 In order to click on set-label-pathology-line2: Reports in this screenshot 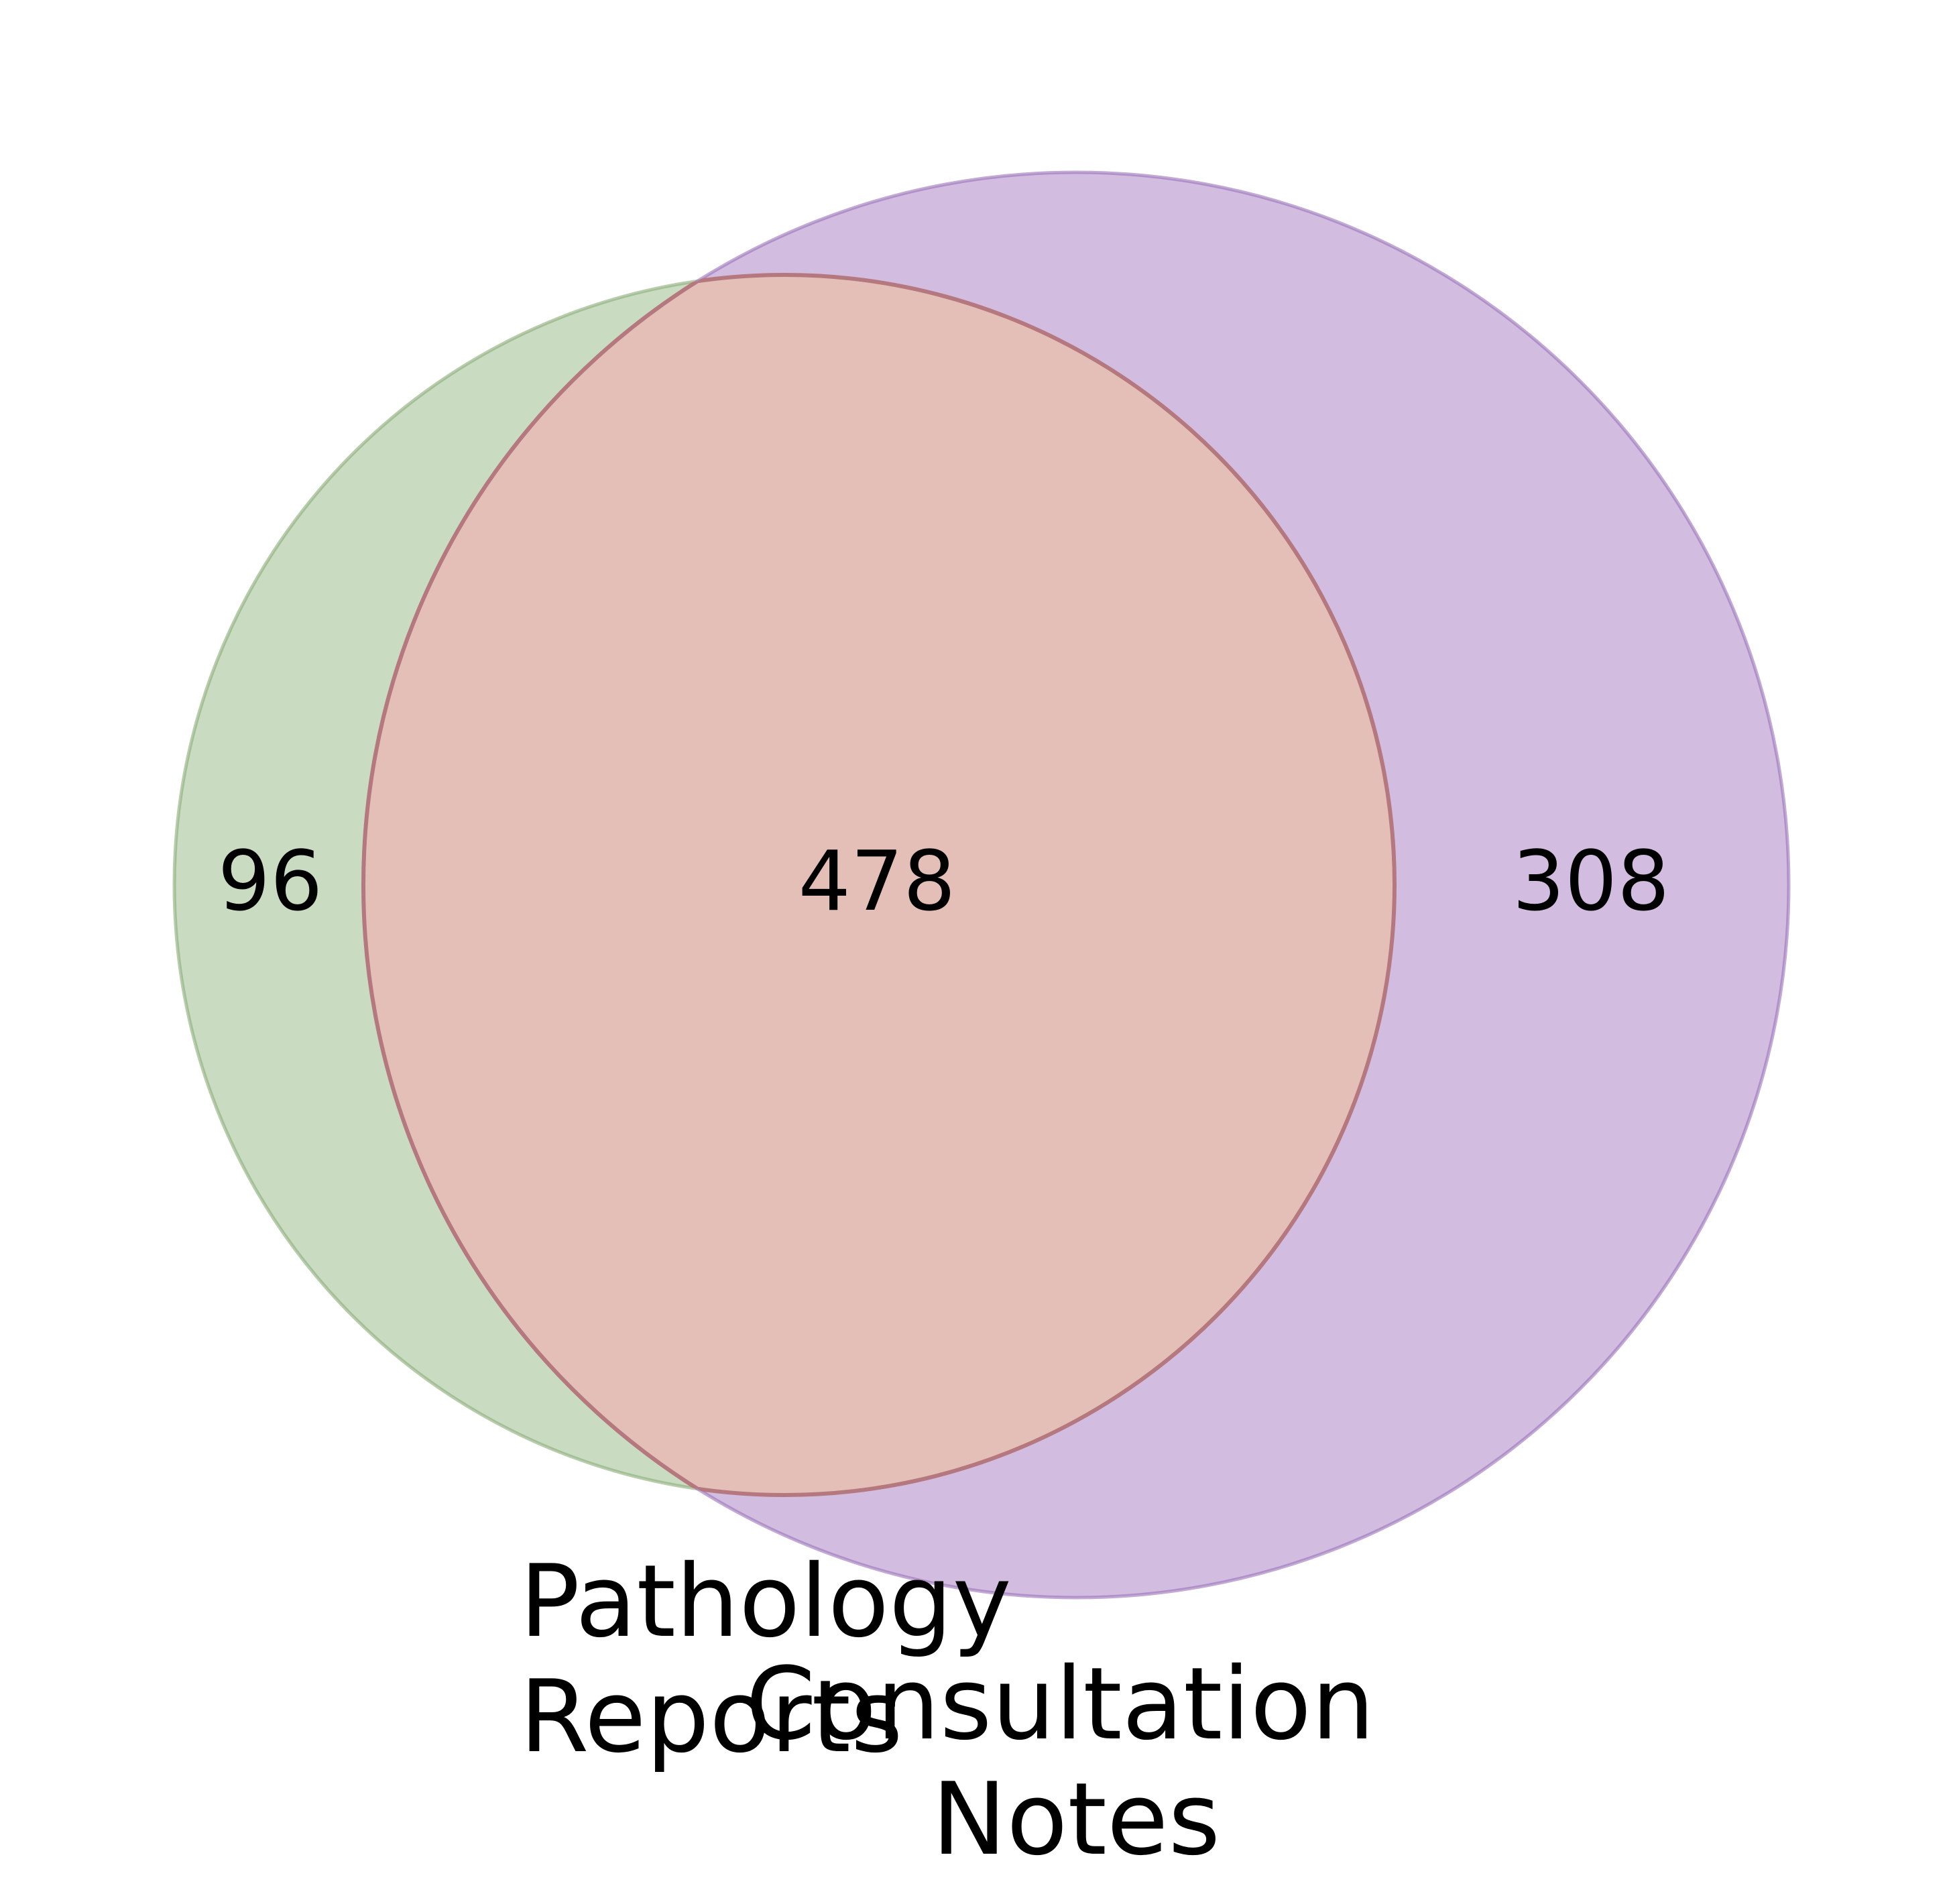, I will do `click(711, 1717)`.